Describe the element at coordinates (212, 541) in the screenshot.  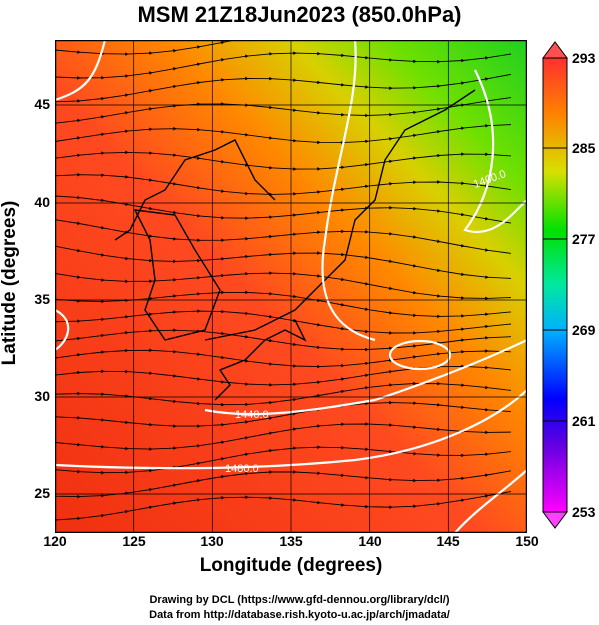
I see `x-tick-label: 130` at that location.